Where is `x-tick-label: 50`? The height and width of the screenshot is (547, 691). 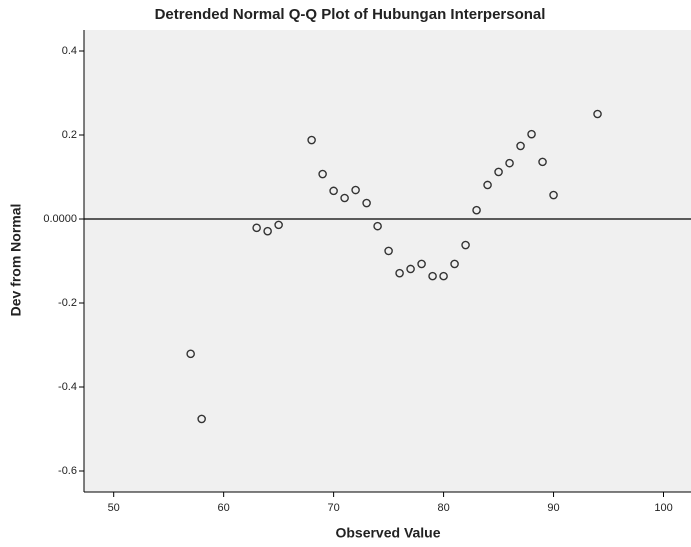
x-tick-label: 50 is located at coordinates (114, 508).